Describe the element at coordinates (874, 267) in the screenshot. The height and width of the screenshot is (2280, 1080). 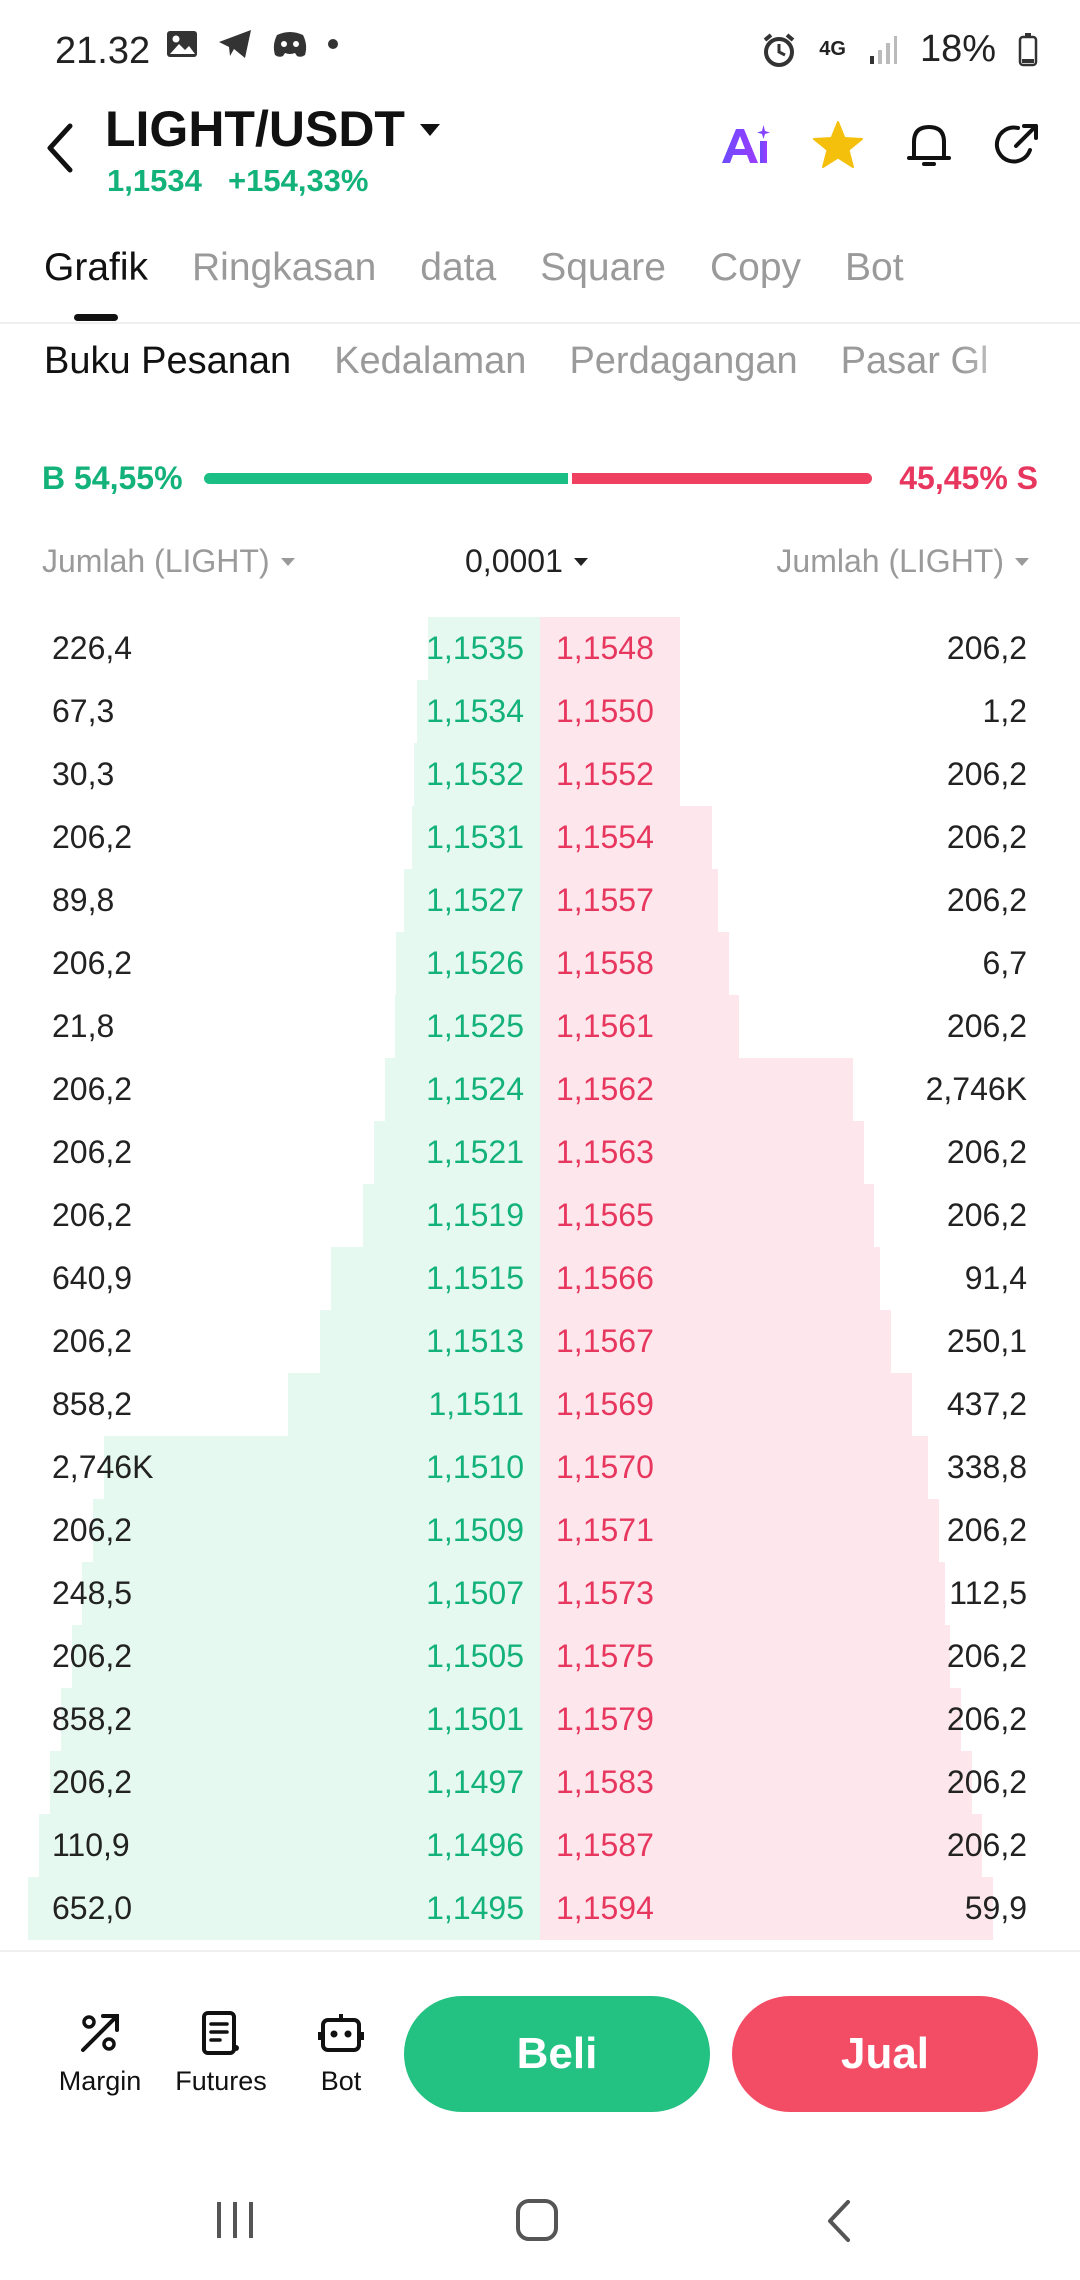
I see `tab-bot: Bot` at that location.